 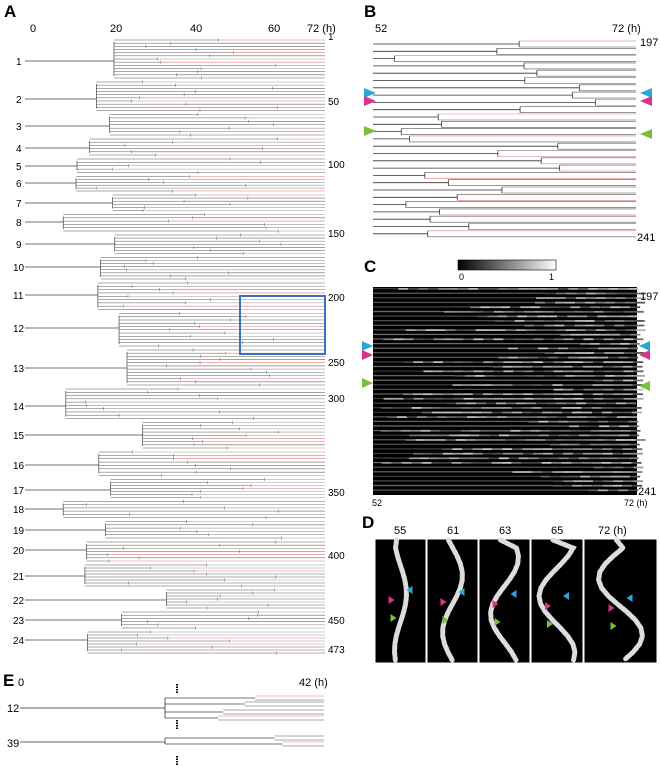 What do you see at coordinates (336, 556) in the screenshot?
I see `cell-index-label: 400` at bounding box center [336, 556].